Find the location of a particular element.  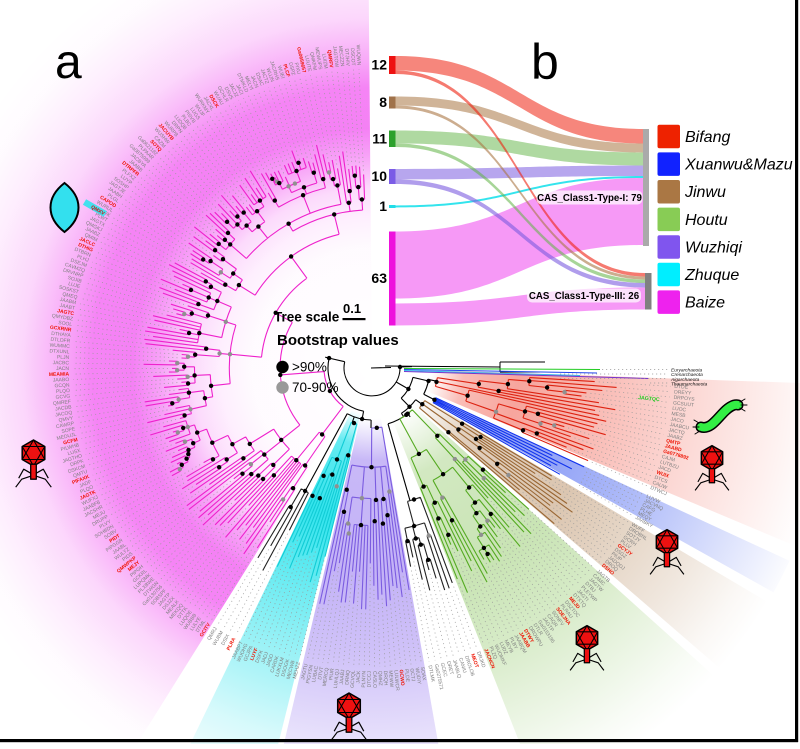

svg-text: MEYB is located at coordinates (509, 647).